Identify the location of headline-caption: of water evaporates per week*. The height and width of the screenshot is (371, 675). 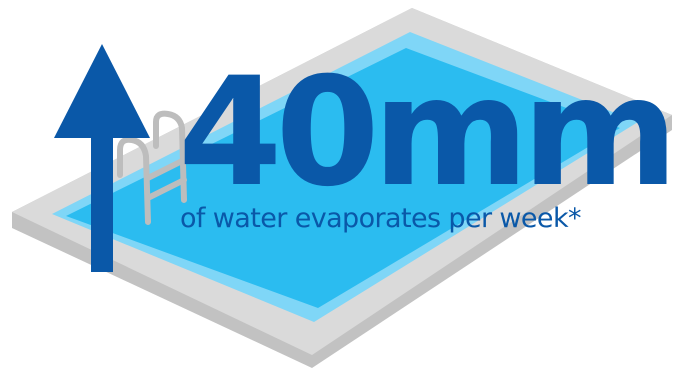
(380, 218).